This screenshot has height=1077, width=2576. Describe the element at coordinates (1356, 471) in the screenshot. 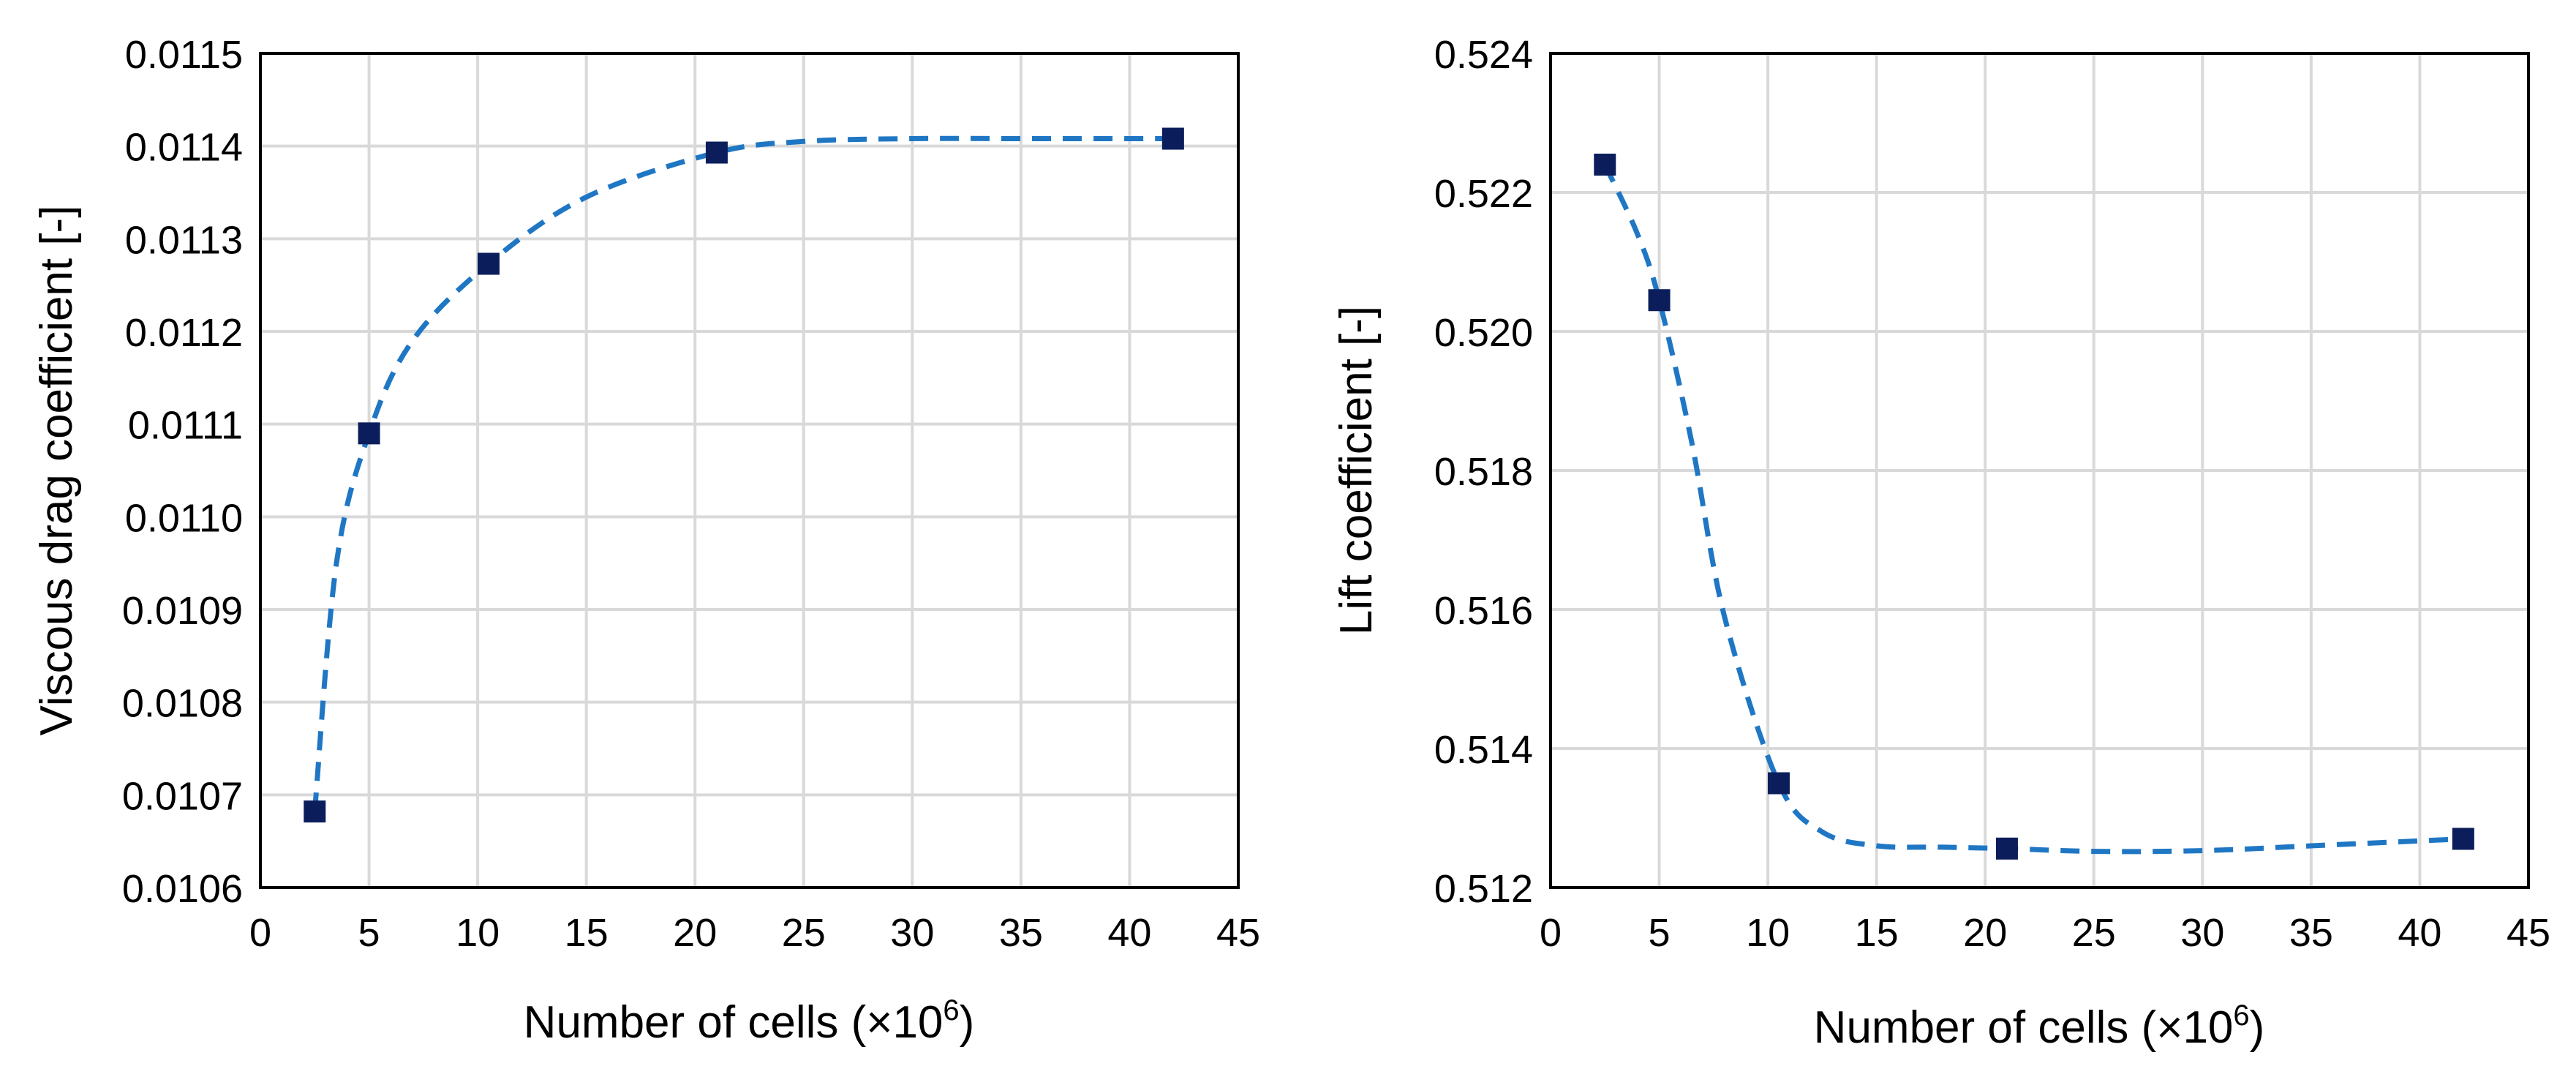

I see `y-axis-label: Lift coefficient [-]` at that location.